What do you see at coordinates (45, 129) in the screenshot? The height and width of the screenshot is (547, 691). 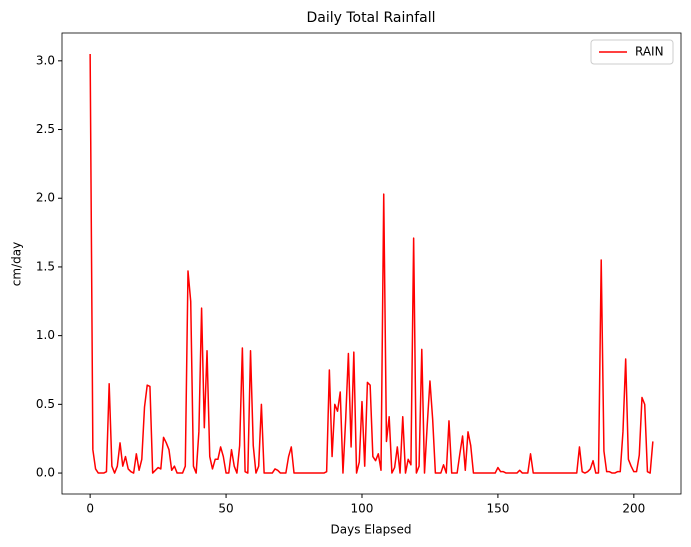 I see `y-tick-label: 2.5` at bounding box center [45, 129].